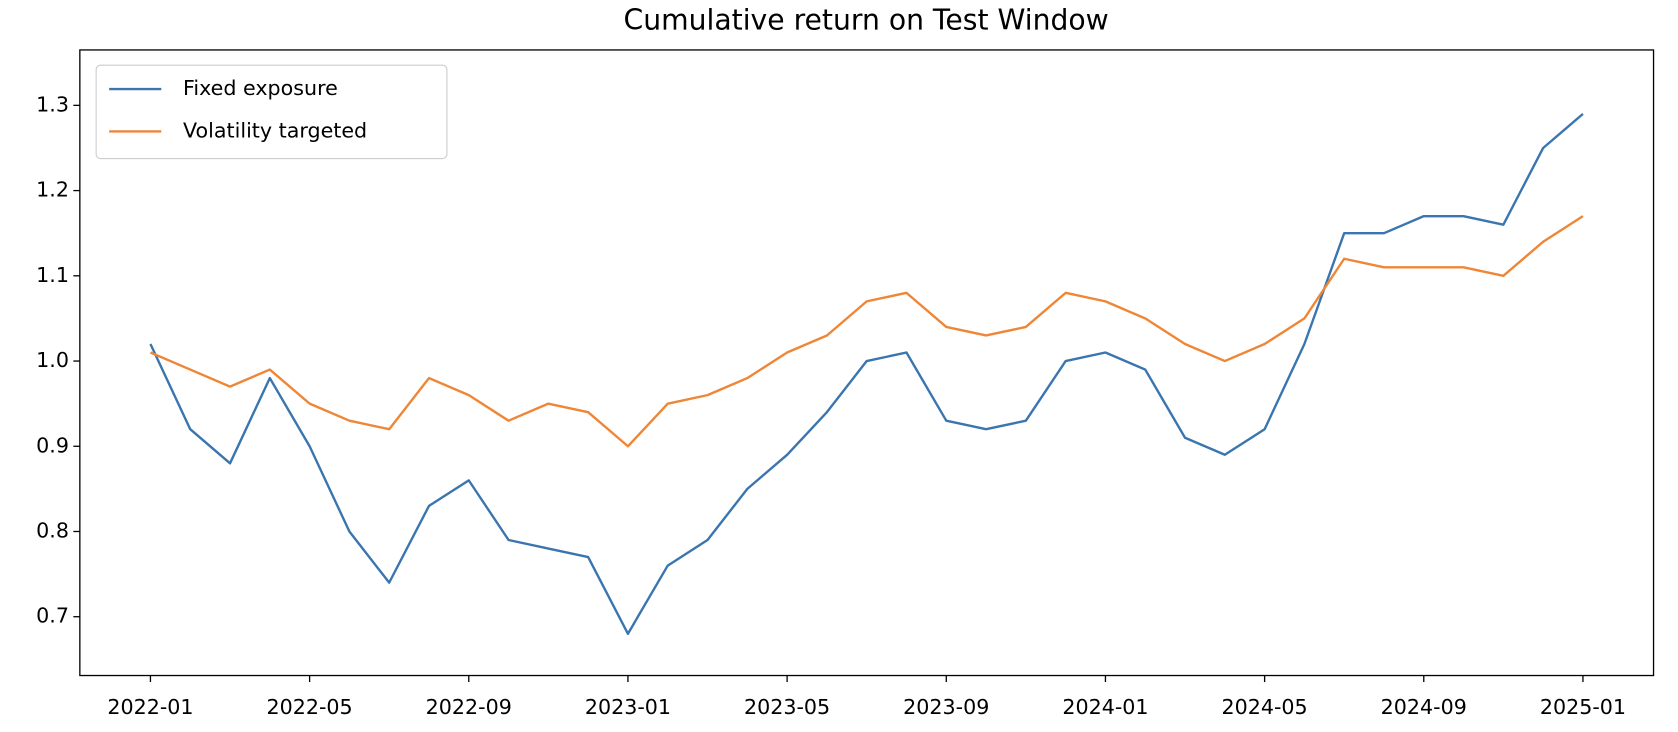  What do you see at coordinates (52, 530) in the screenshot?
I see `y-tick-label: 0.8` at bounding box center [52, 530].